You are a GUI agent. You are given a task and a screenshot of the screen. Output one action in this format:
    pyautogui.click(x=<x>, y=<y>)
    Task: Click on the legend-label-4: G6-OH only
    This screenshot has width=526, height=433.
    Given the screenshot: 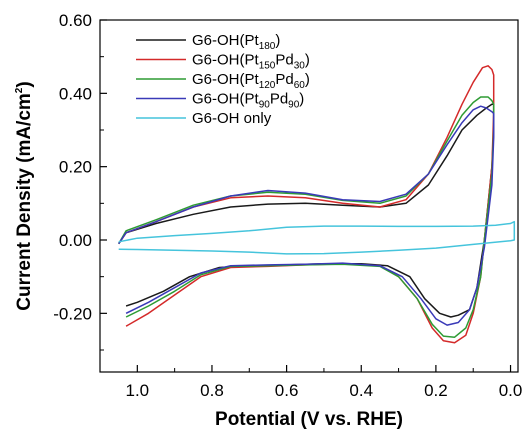 What is the action you would take?
    pyautogui.click(x=232, y=118)
    